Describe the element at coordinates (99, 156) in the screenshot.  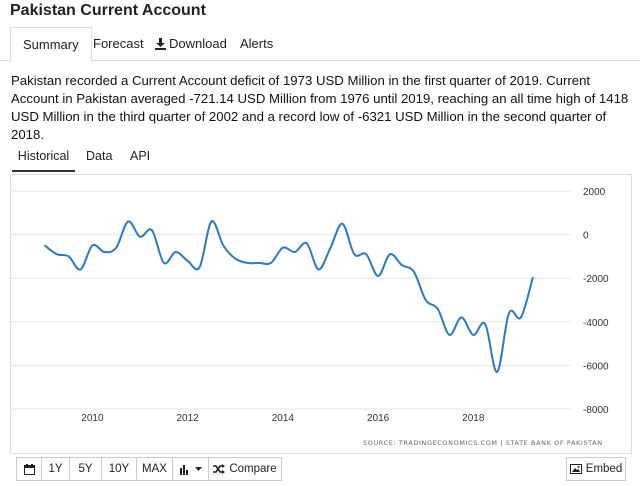
I see `tab-data: Data` at that location.